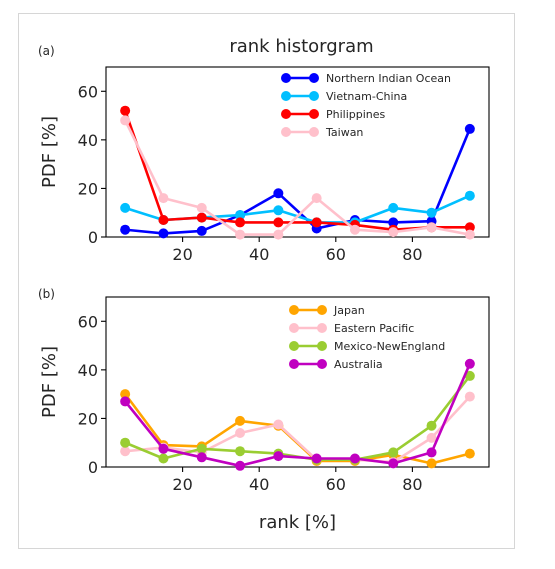  I want to click on legend-label: Northern Indian Ocean, so click(388, 78).